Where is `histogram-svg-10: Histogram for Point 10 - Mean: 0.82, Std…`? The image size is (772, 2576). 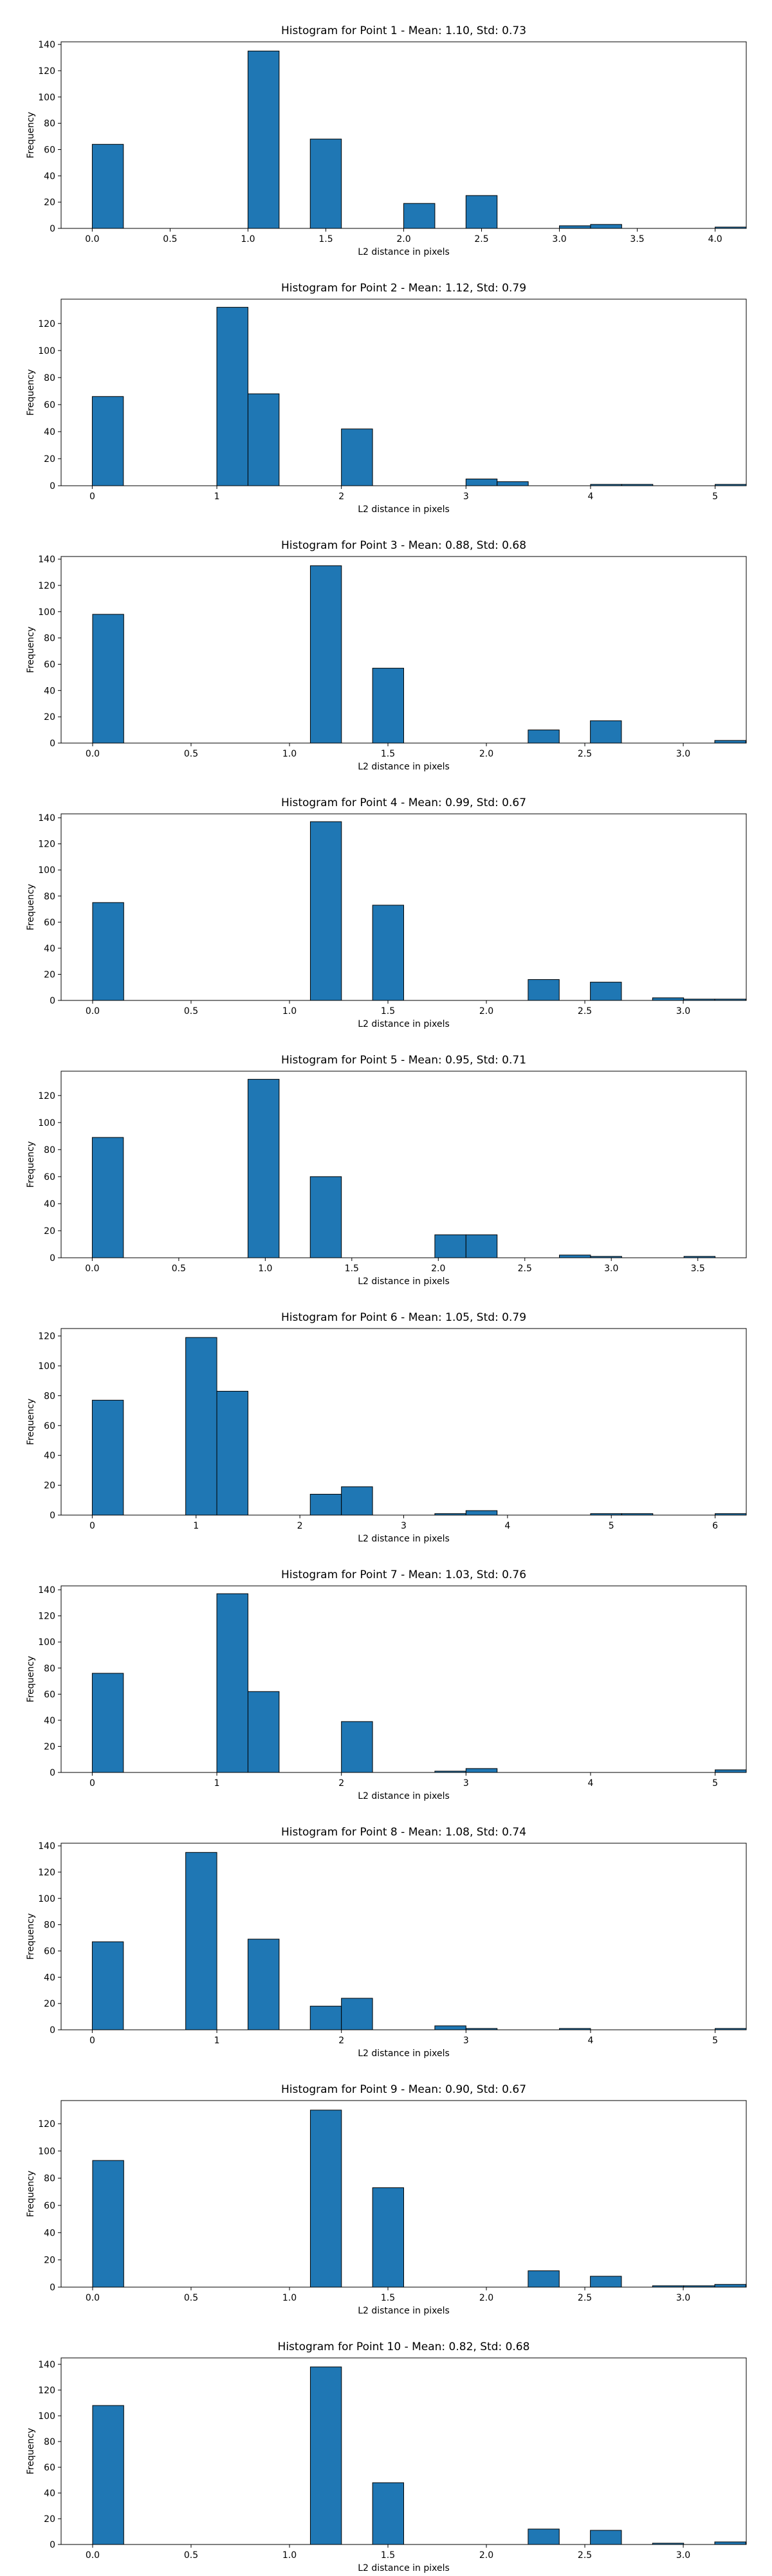
histogram-svg-10: Histogram for Point 10 - Mean: 0.82, Std… is located at coordinates (386, 2457).